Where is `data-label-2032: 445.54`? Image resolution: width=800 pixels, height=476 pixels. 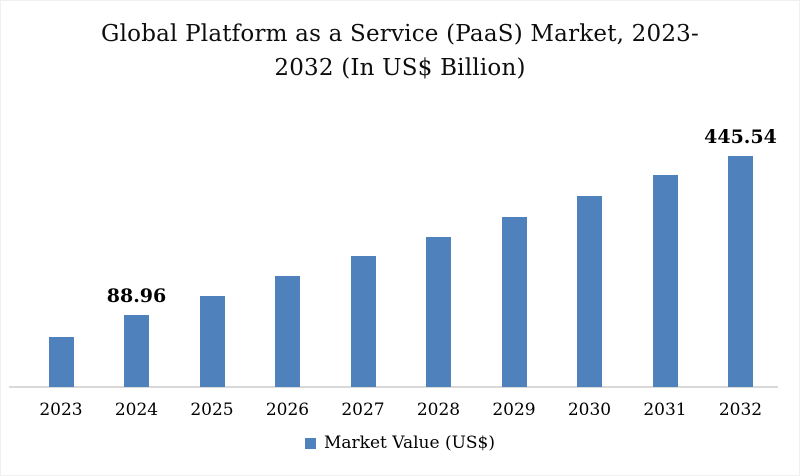
data-label-2032: 445.54 is located at coordinates (740, 137).